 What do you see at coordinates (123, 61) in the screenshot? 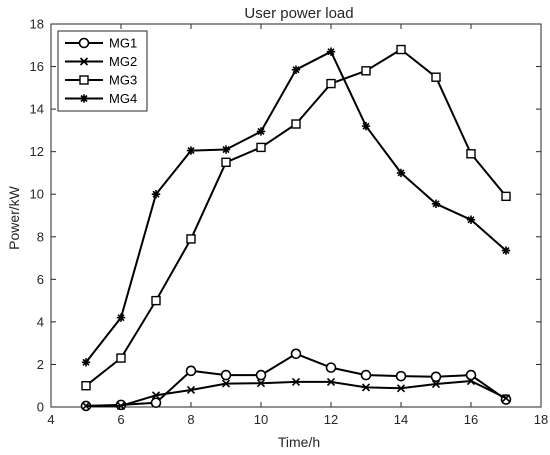
I see `legend-label: MG2` at bounding box center [123, 61].